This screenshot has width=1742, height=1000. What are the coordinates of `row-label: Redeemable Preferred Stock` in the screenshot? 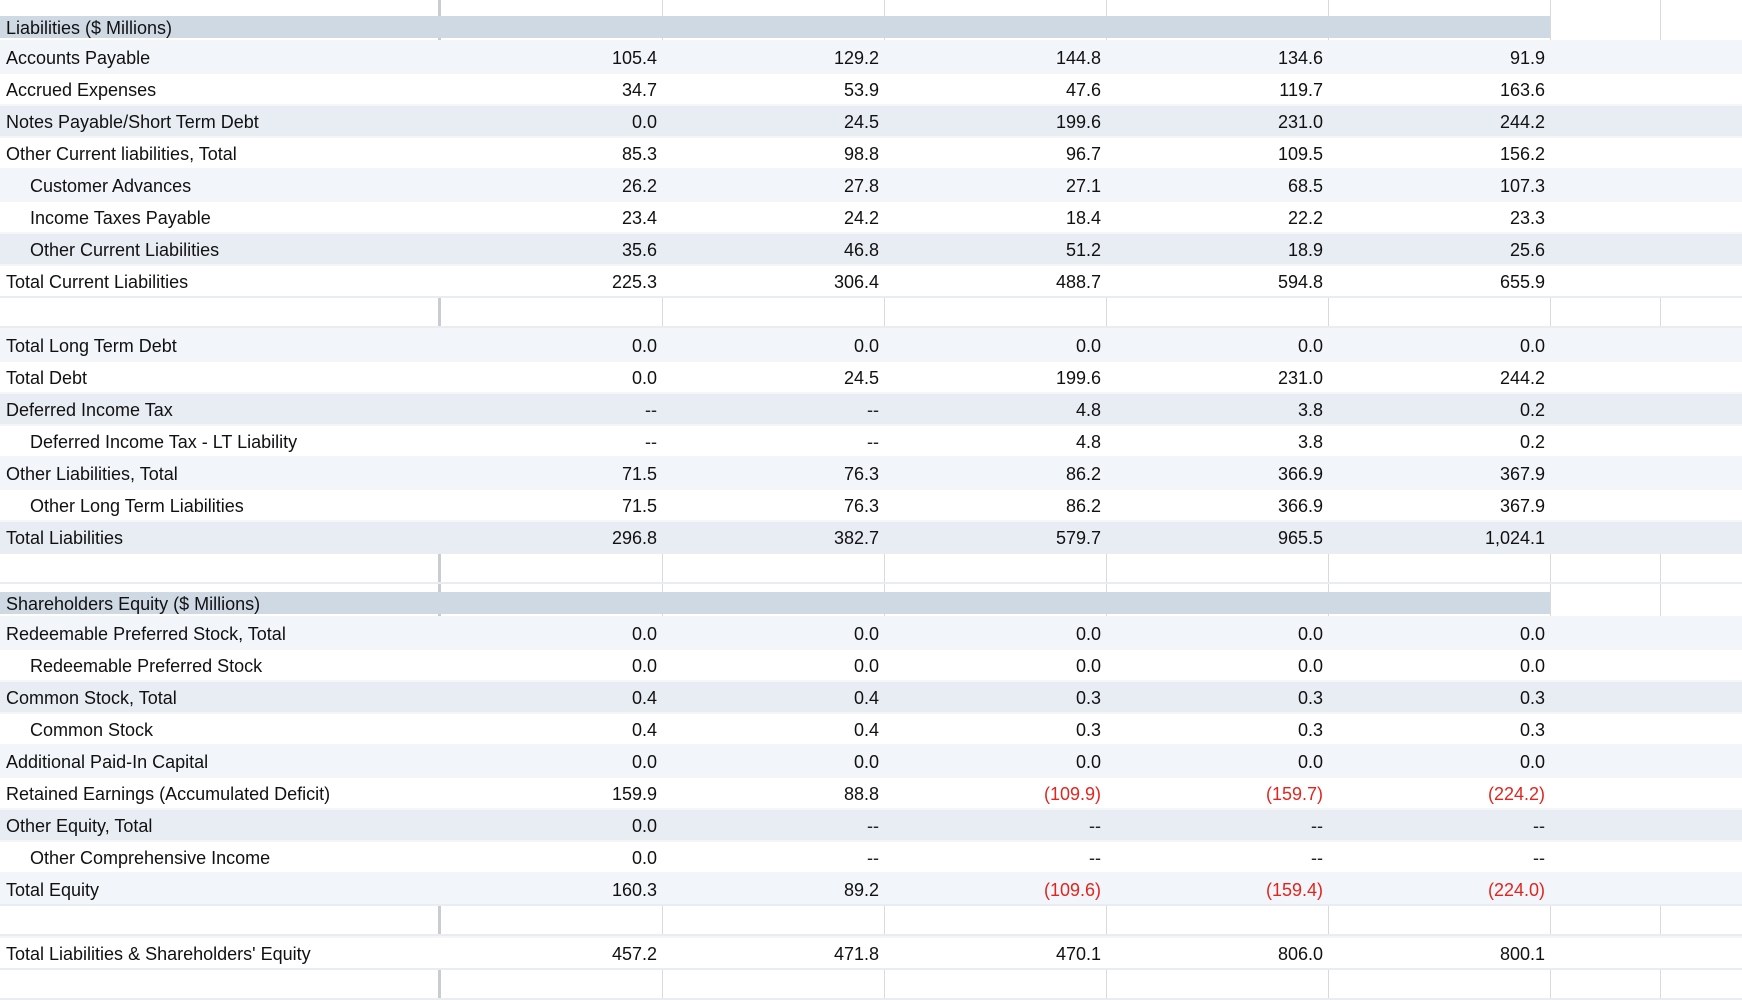 It's located at (146, 666).